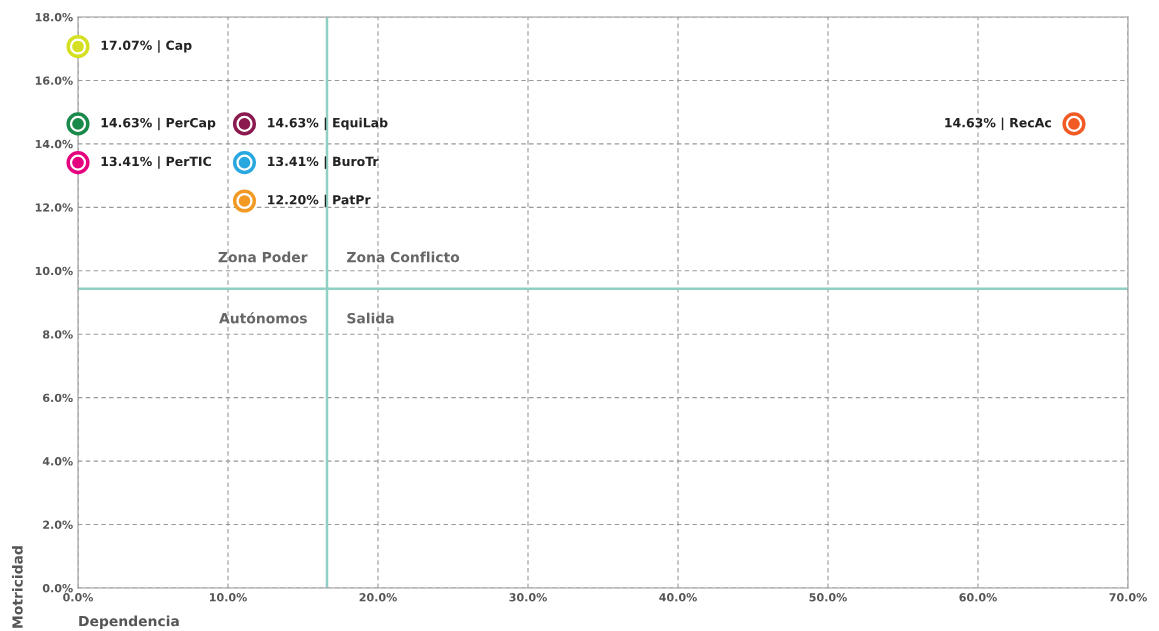 The height and width of the screenshot is (631, 1159). I want to click on data-label: 17.07% | Cap, so click(146, 46).